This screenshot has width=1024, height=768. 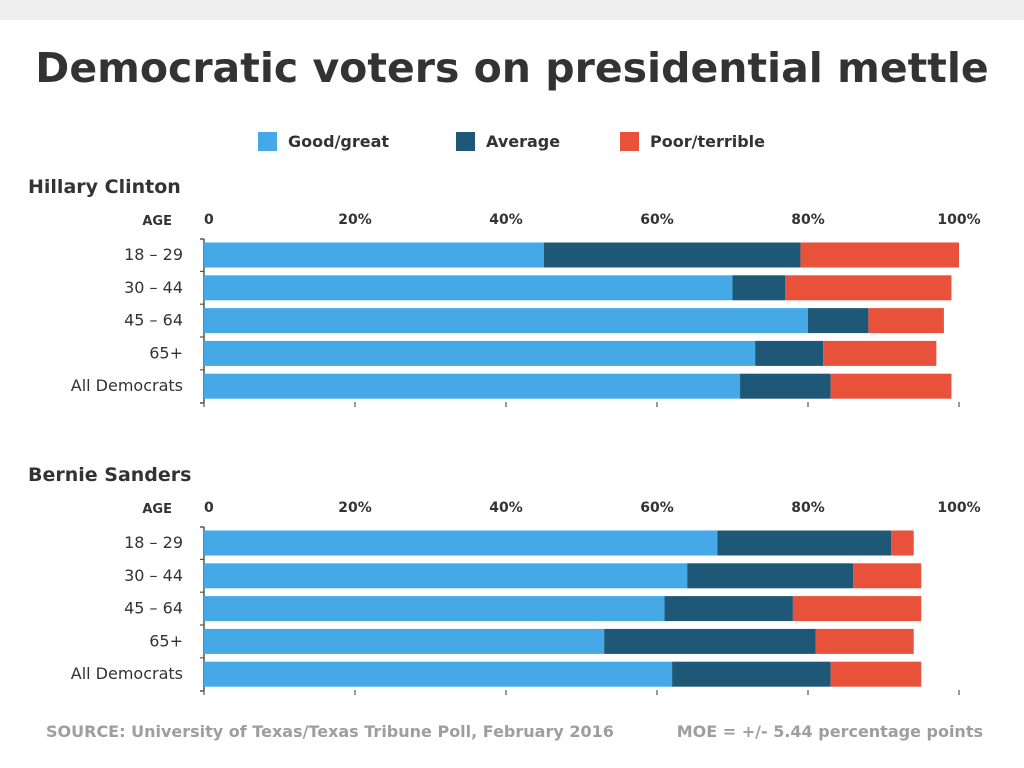 What do you see at coordinates (657, 508) in the screenshot?
I see `bernie-sanders-x-tick-label: 60%` at bounding box center [657, 508].